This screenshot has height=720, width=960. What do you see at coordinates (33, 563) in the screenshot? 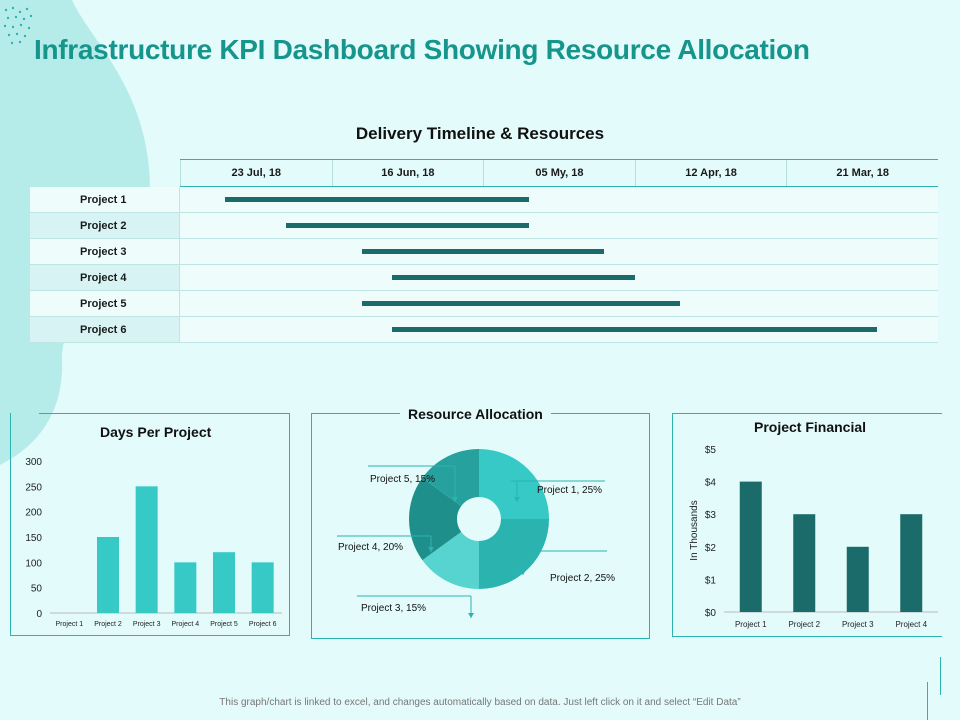
I see `y-tick-label: 100` at bounding box center [33, 563].